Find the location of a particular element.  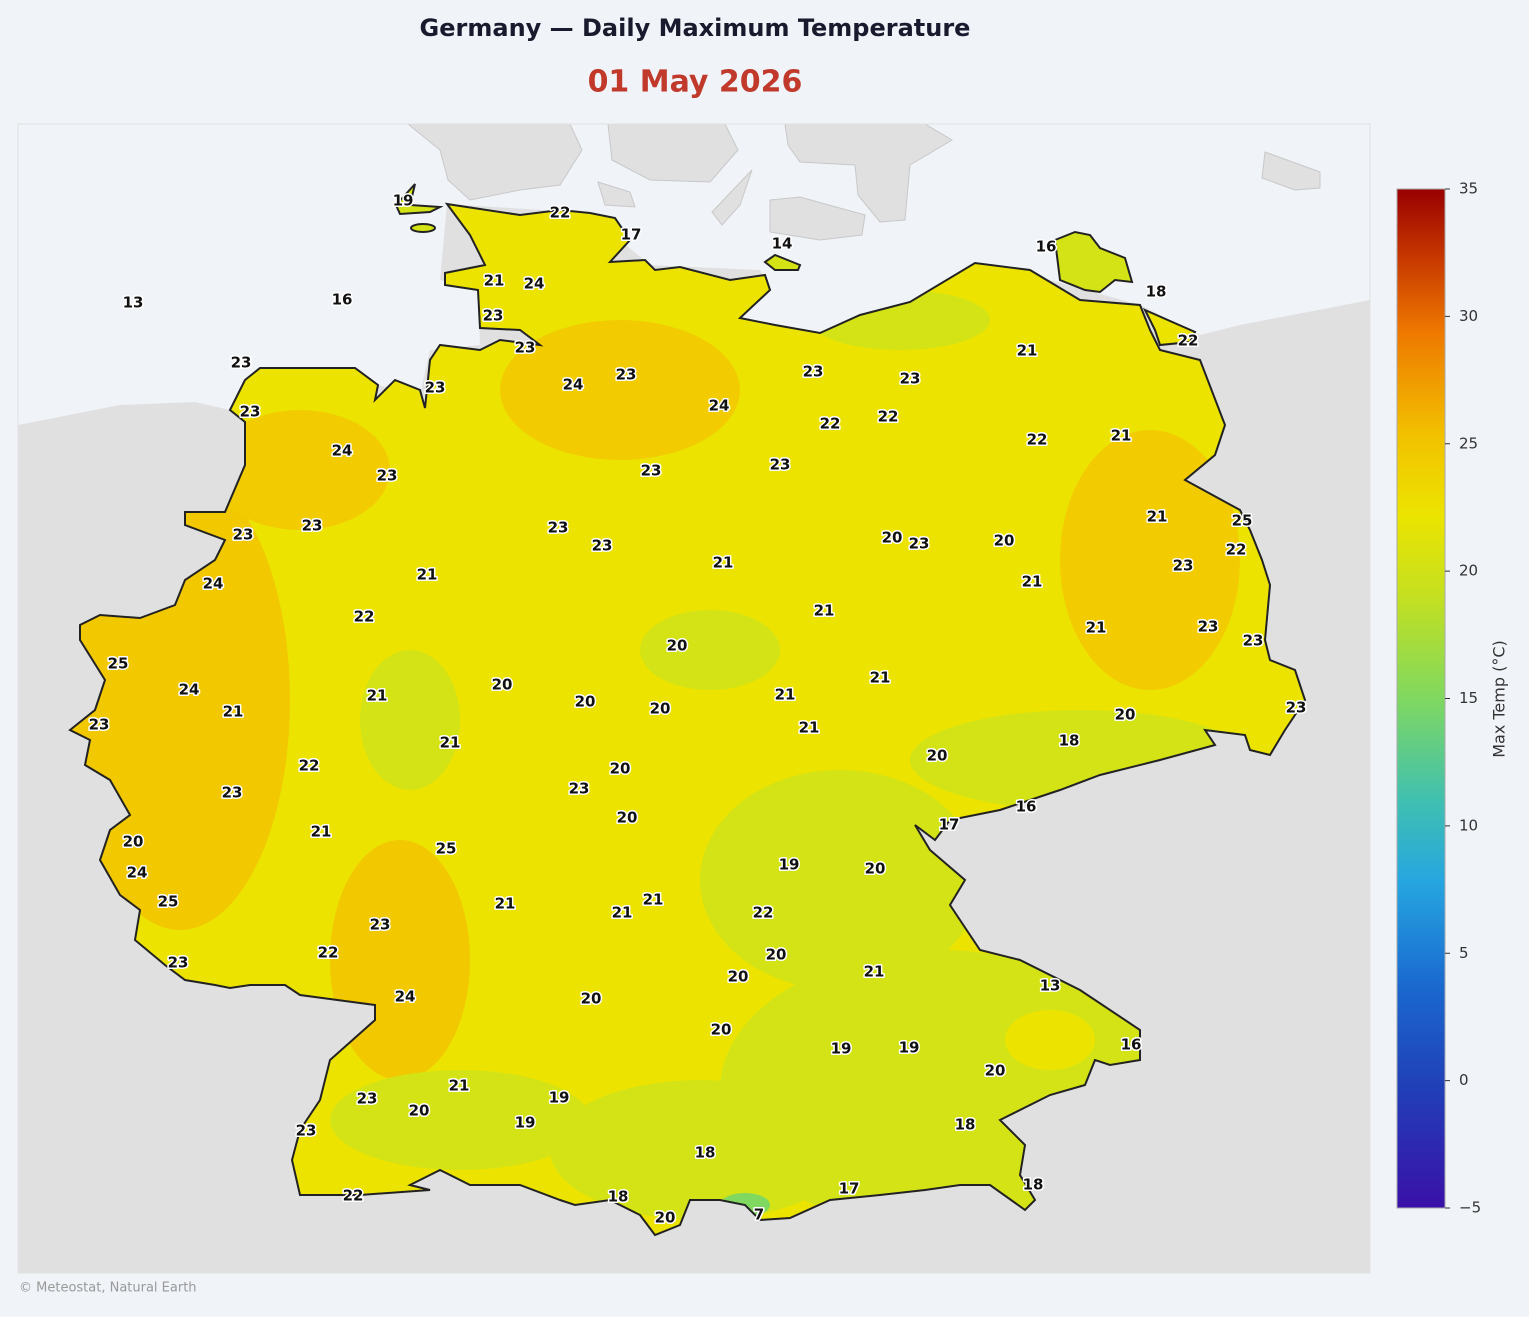

station-value: 7 is located at coordinates (759, 1215).